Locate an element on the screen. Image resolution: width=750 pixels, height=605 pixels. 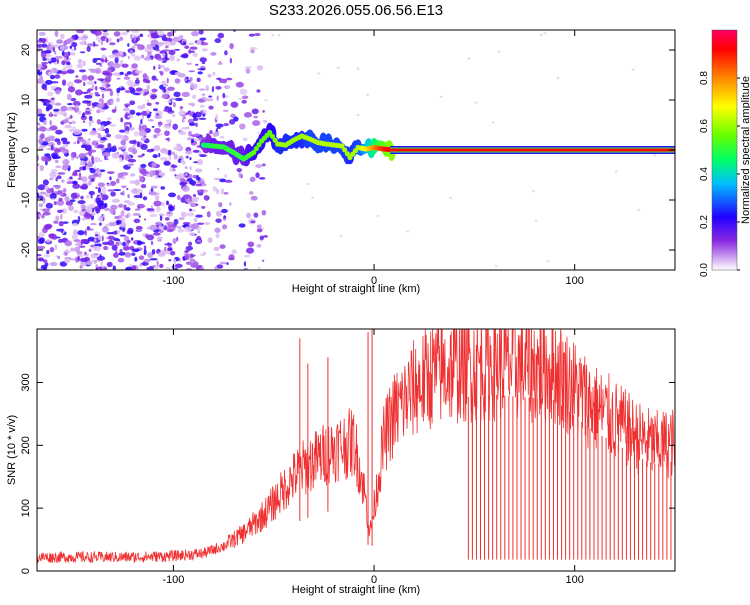
y-tick-label: 100 is located at coordinates (26, 508).